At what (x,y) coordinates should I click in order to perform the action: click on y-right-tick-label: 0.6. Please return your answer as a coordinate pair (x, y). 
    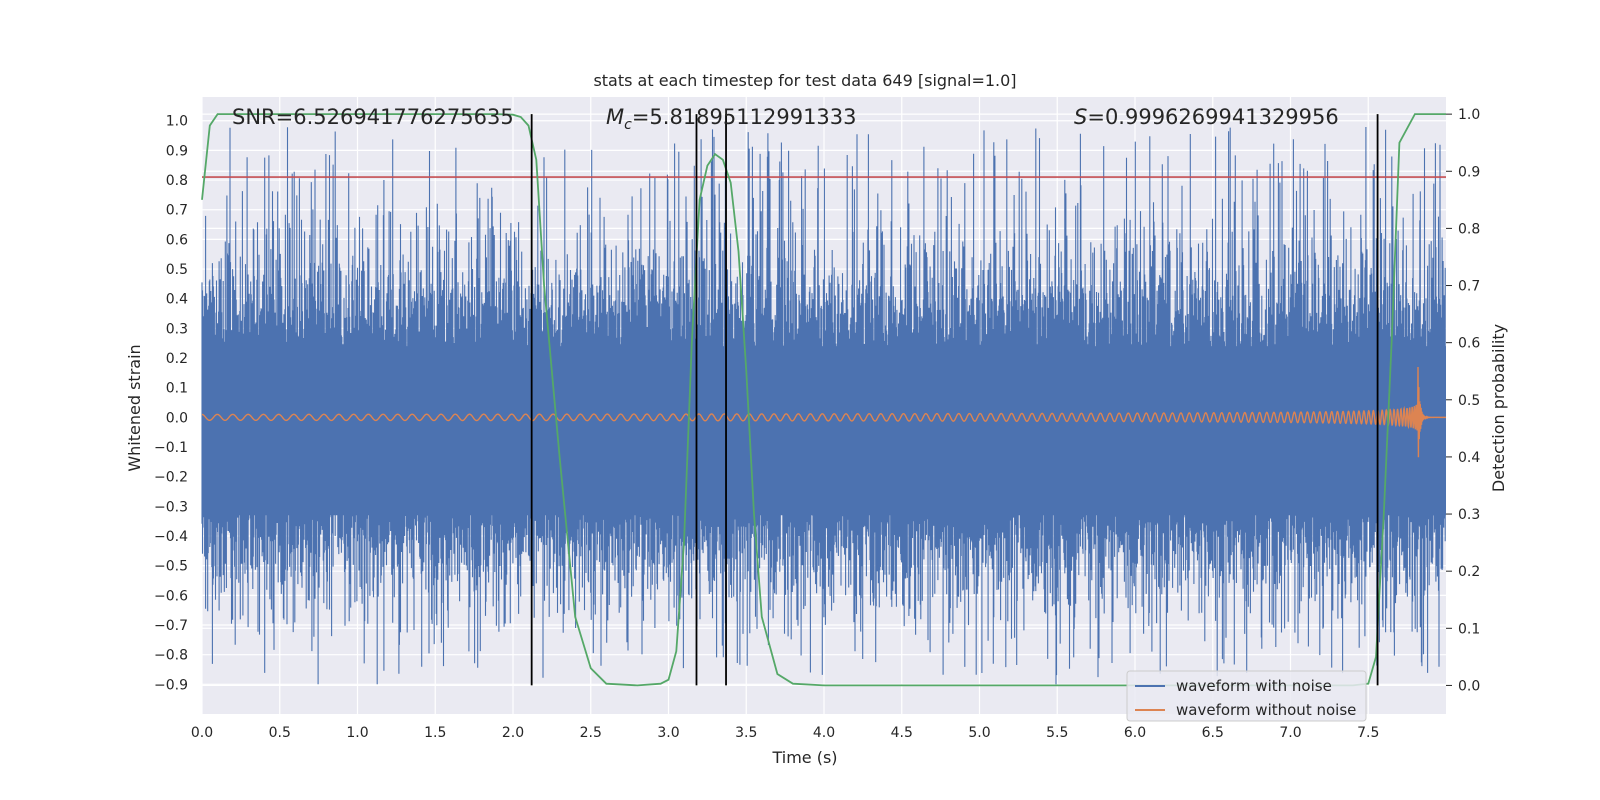
    Looking at the image, I should click on (1469, 344).